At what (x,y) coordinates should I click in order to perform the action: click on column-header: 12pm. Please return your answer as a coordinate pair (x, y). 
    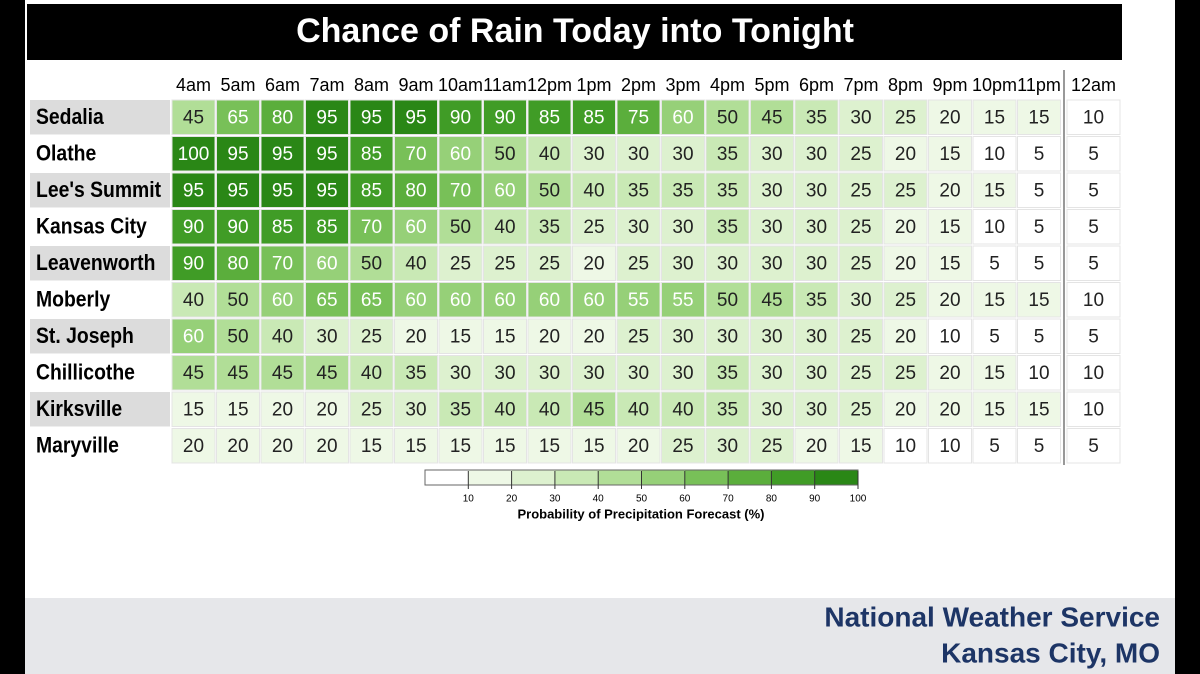
    Looking at the image, I should click on (549, 85).